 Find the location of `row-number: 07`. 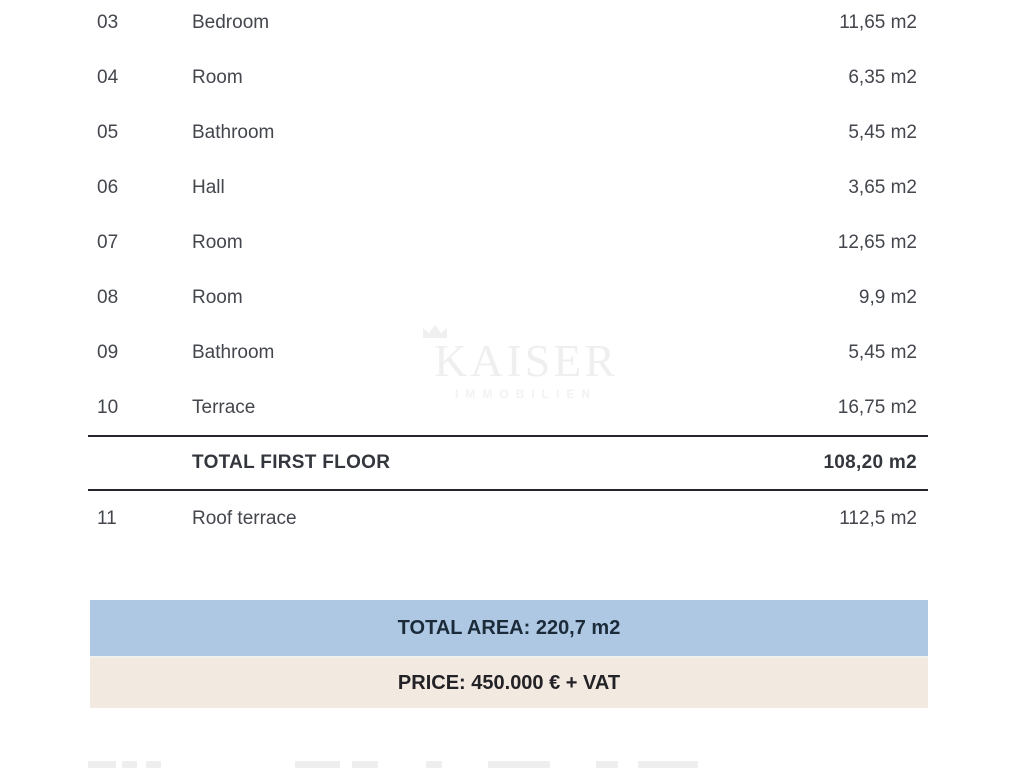

row-number: 07 is located at coordinates (108, 242).